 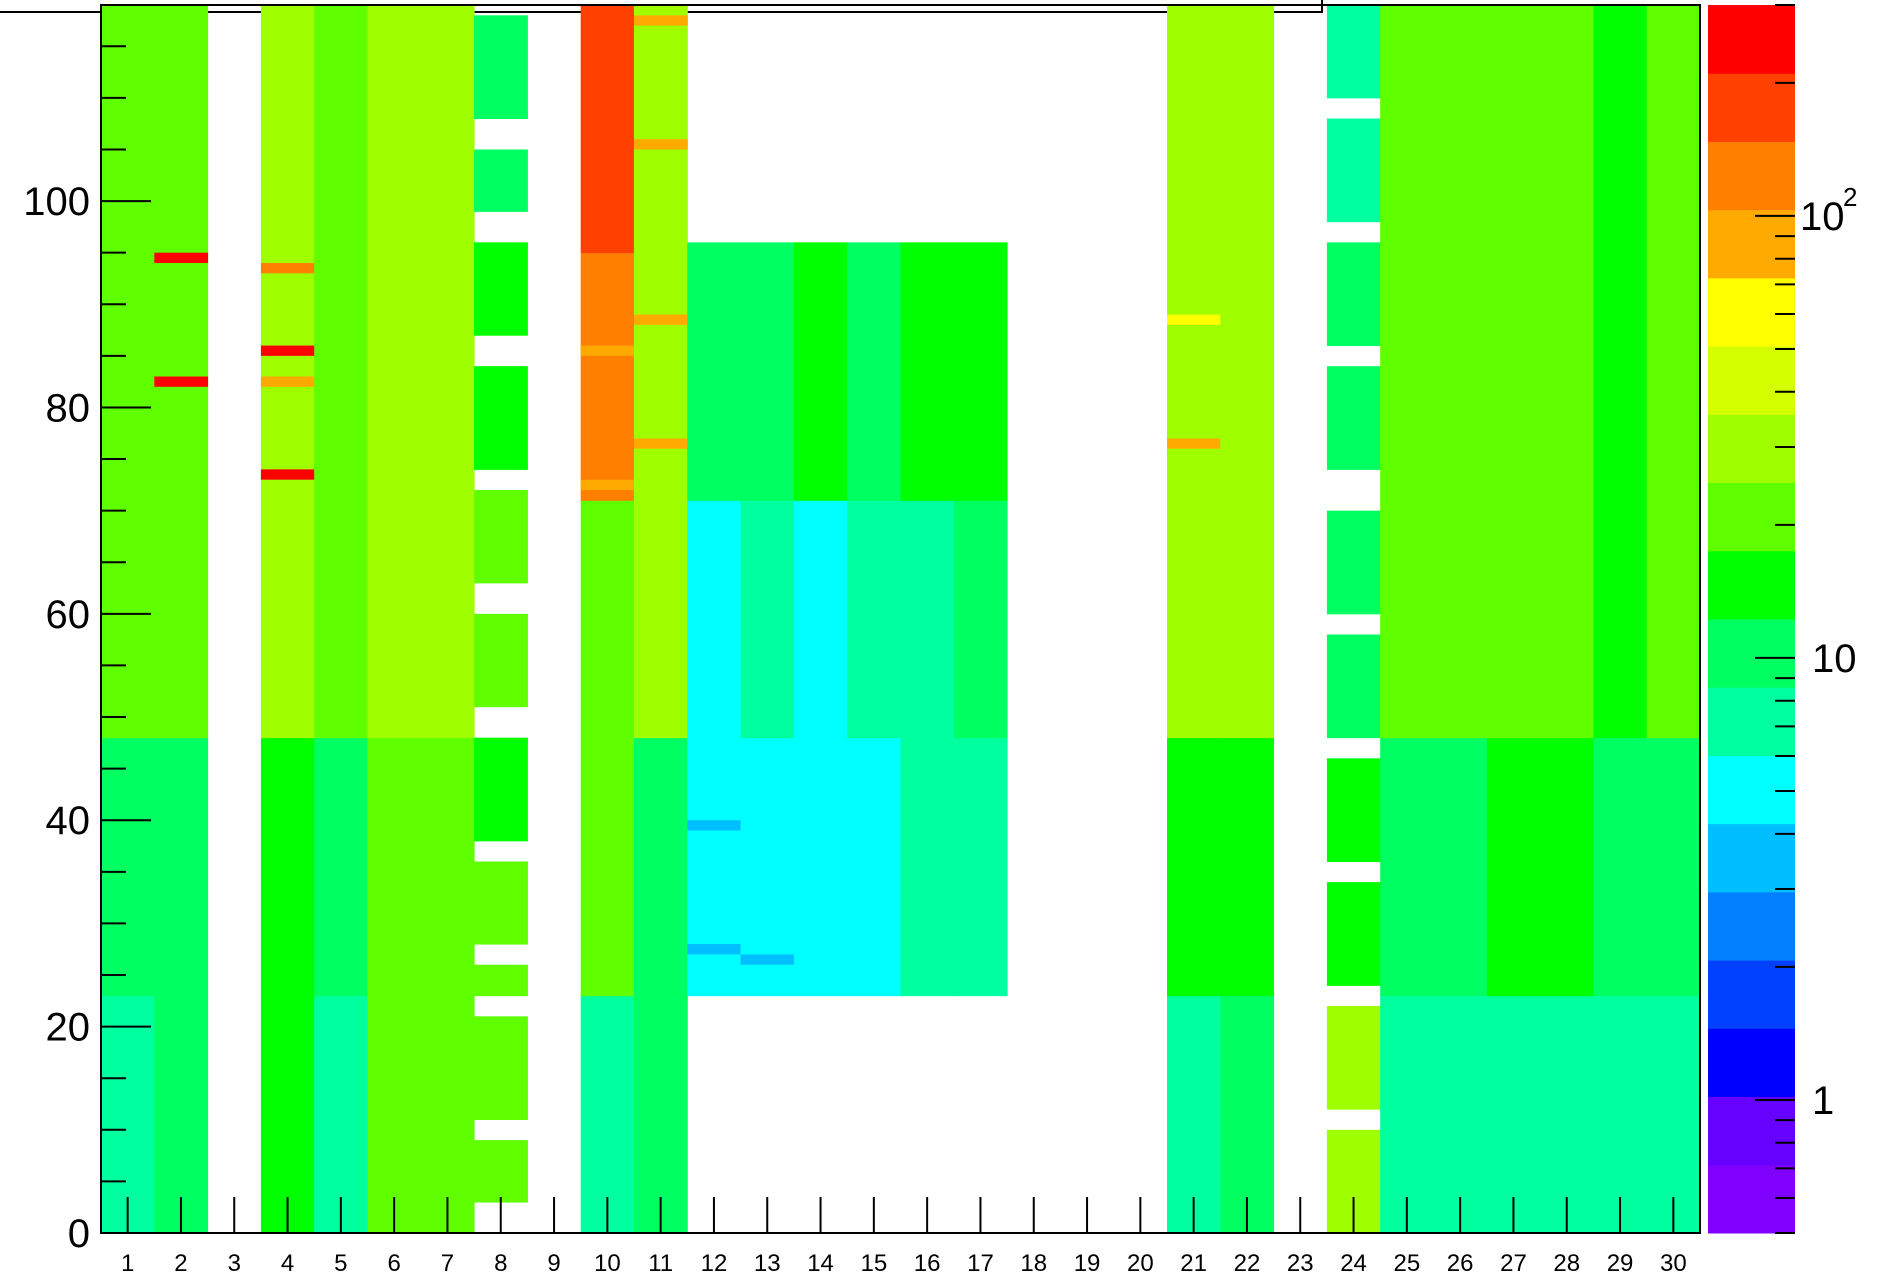 What do you see at coordinates (127, 1261) in the screenshot?
I see `x-tick-label: 1` at bounding box center [127, 1261].